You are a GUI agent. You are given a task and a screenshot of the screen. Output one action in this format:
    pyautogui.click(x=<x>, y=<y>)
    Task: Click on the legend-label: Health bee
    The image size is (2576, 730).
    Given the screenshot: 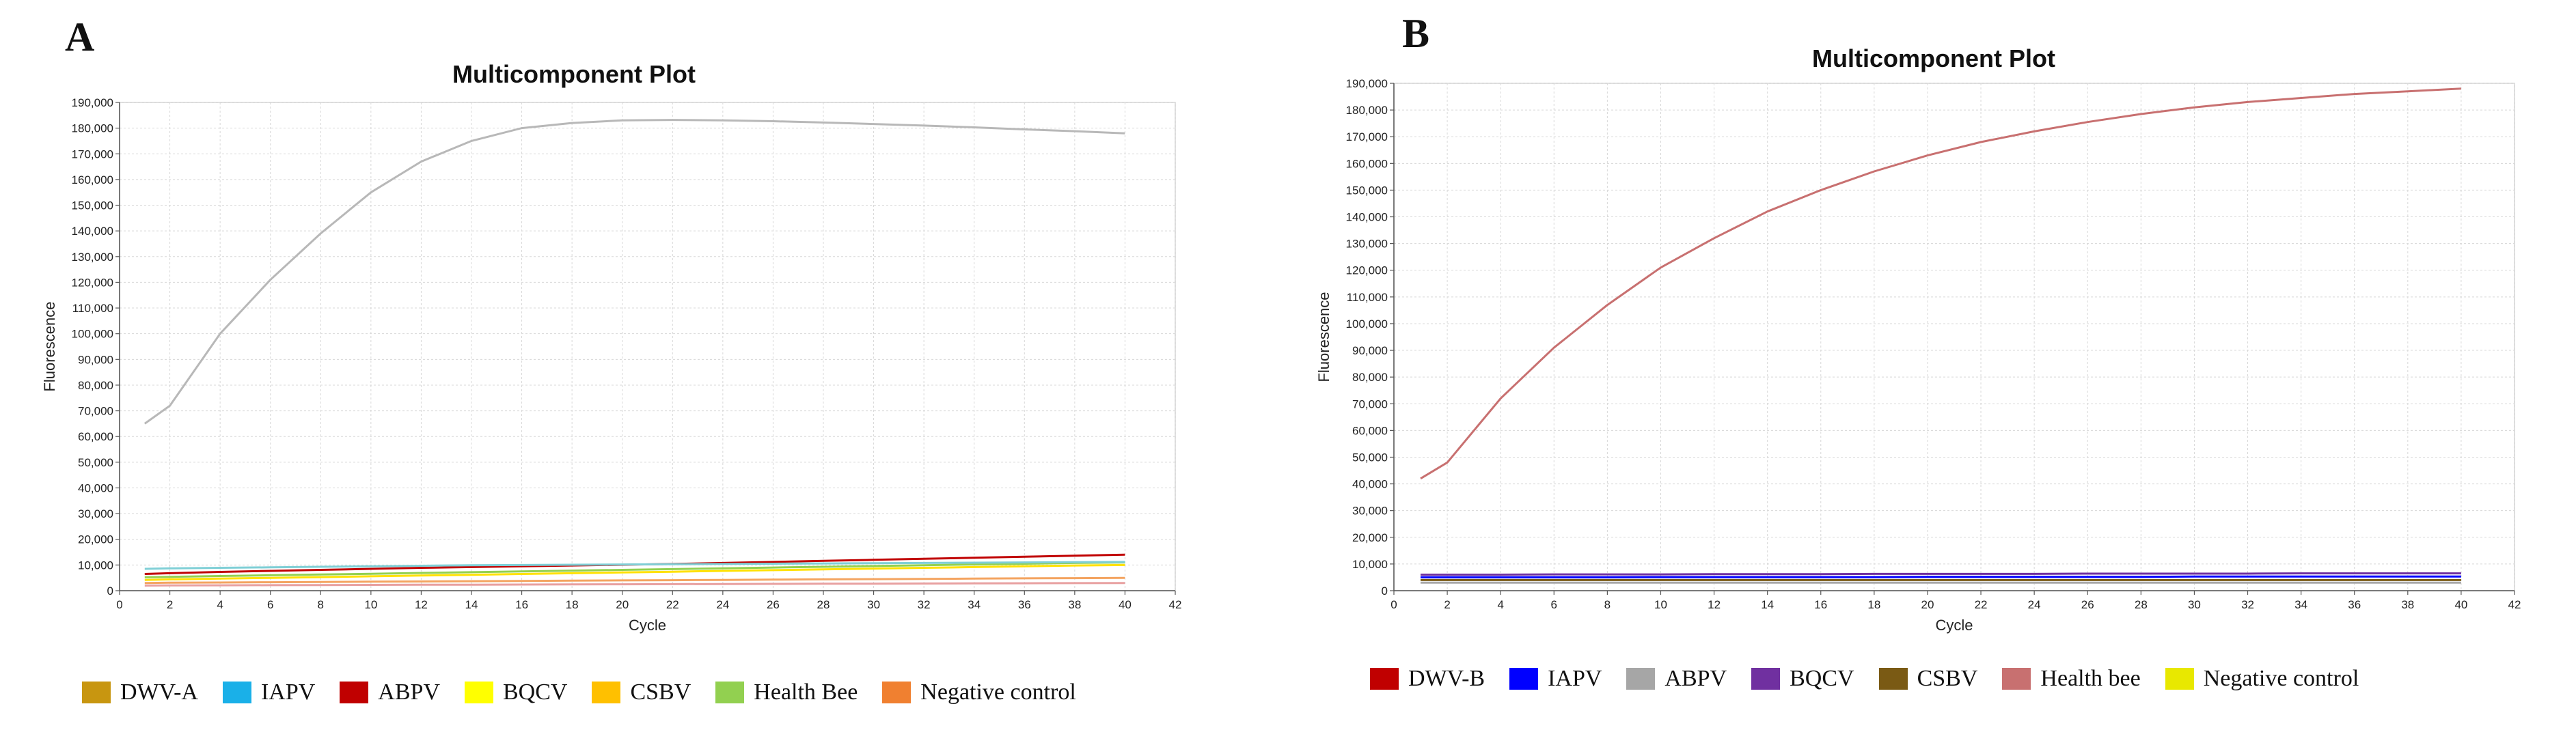 What is the action you would take?
    pyautogui.click(x=2090, y=678)
    